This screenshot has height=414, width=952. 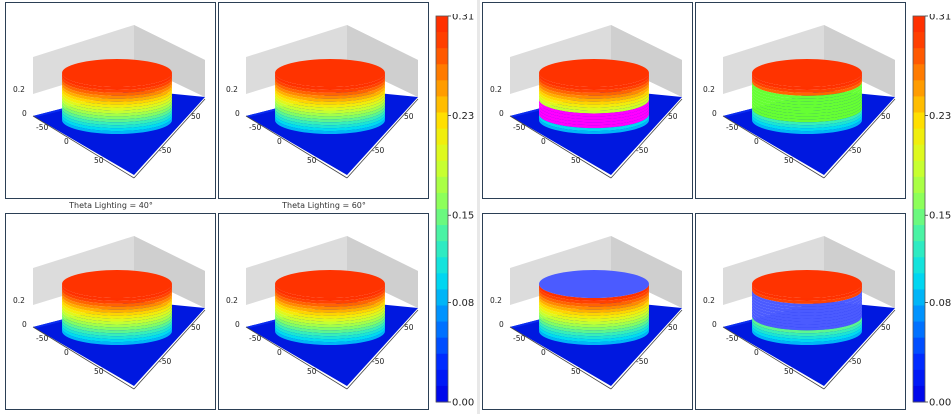 I want to click on colorbar-tick-label: 0.08, so click(x=940, y=303).